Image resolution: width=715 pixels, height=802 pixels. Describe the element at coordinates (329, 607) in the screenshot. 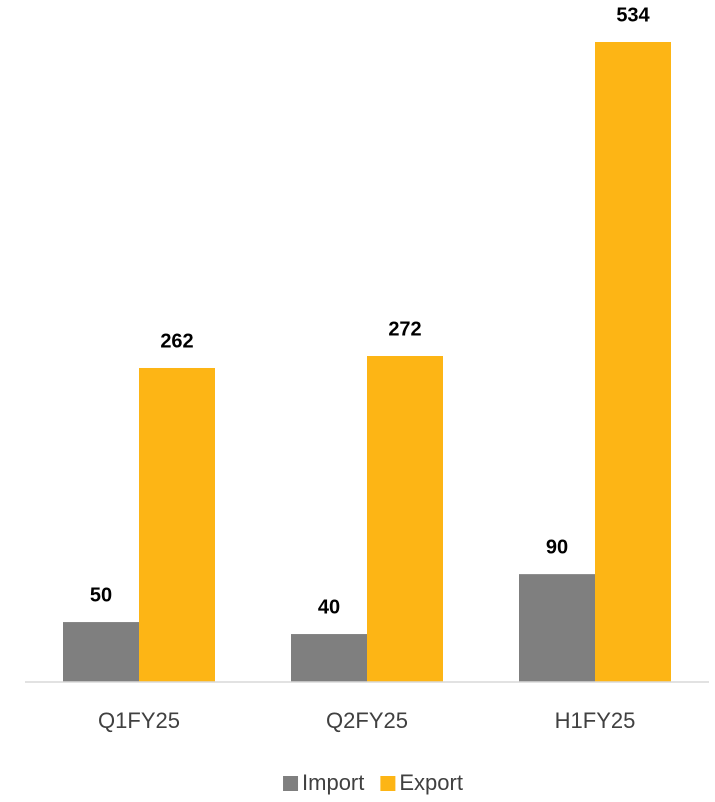

I see `value-label: 40` at that location.